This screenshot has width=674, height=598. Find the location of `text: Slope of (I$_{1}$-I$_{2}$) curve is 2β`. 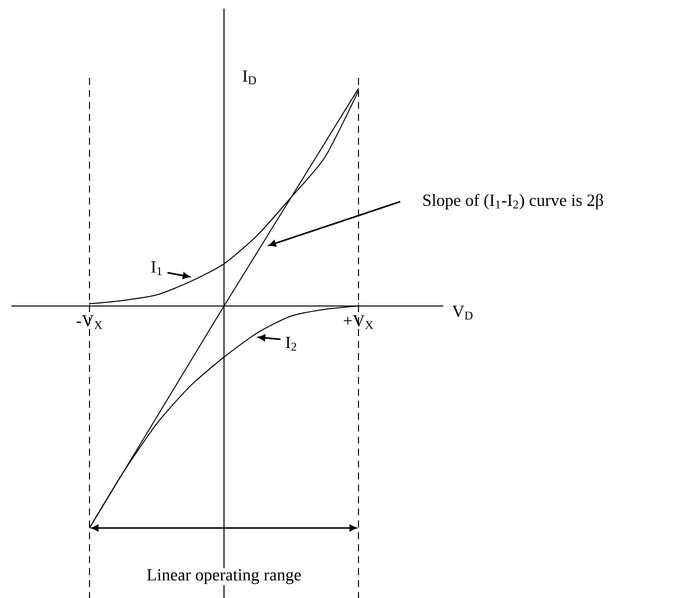

text: Slope of (I$_{1}$-I$_{2}$) curve is 2β is located at coordinates (513, 202).